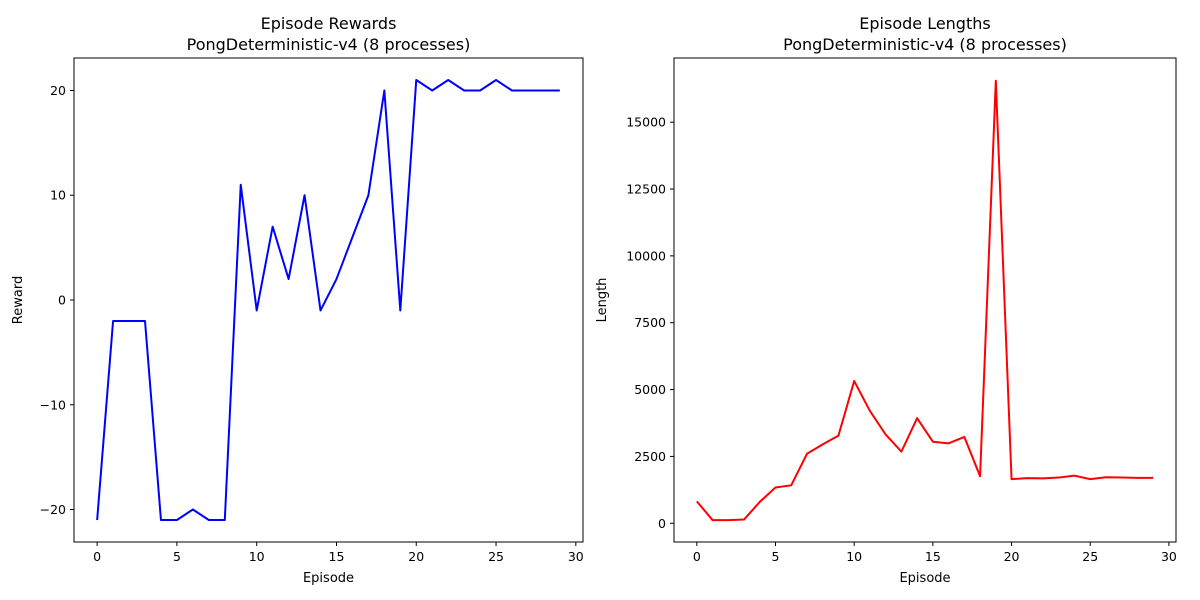  I want to click on rewards-chart-title: Episode Rewards, so click(329, 23).